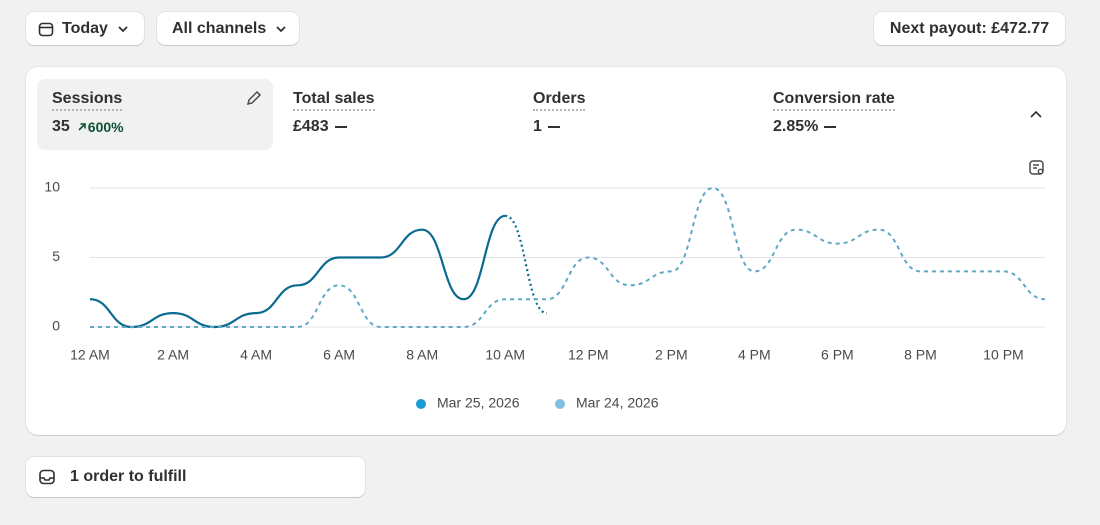 Image resolution: width=1100 pixels, height=525 pixels. Describe the element at coordinates (52, 187) in the screenshot. I see `y-tick-label: 10` at that location.